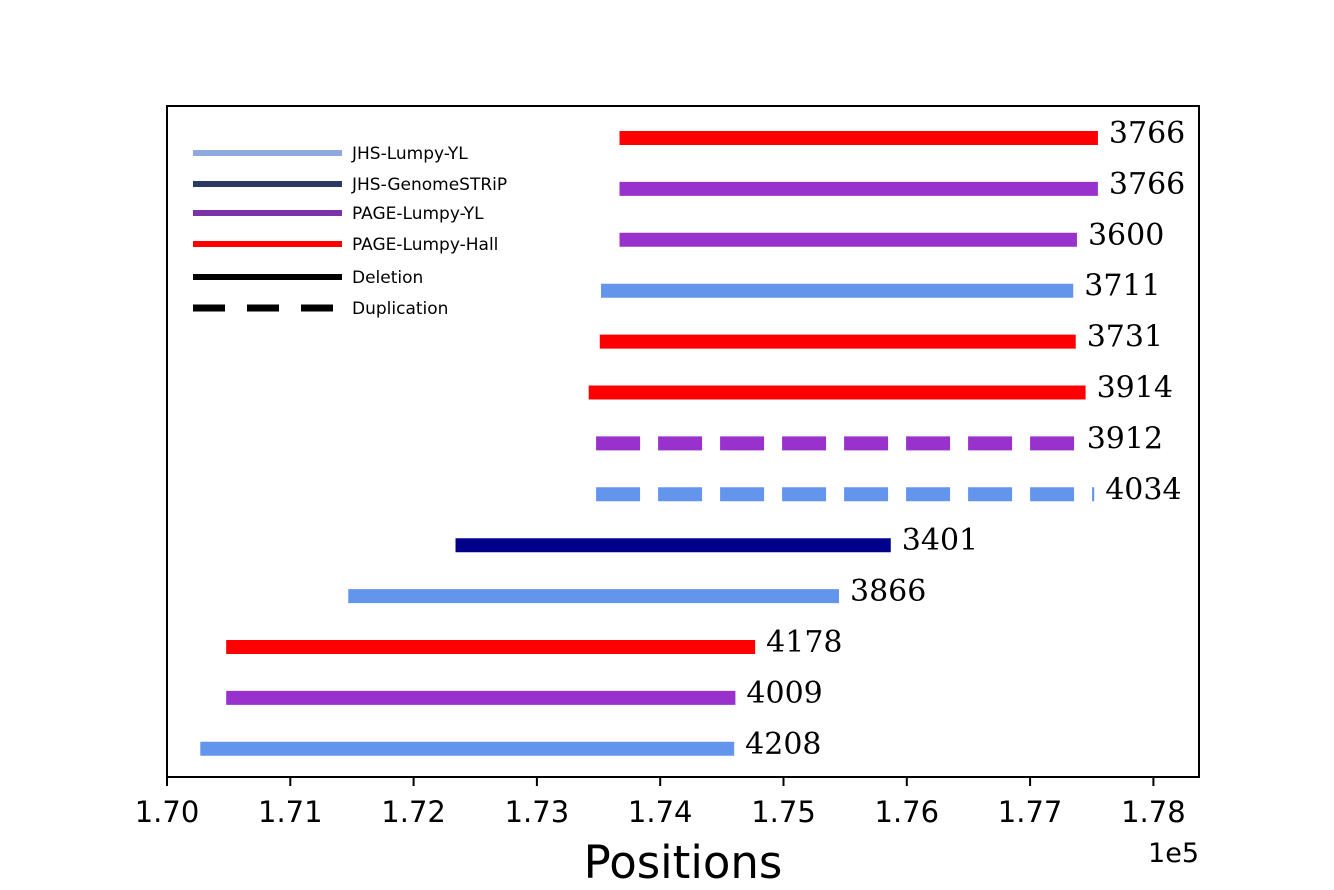 This screenshot has width=1334, height=890. What do you see at coordinates (167, 812) in the screenshot?
I see `x-tick-label: 1.70` at bounding box center [167, 812].